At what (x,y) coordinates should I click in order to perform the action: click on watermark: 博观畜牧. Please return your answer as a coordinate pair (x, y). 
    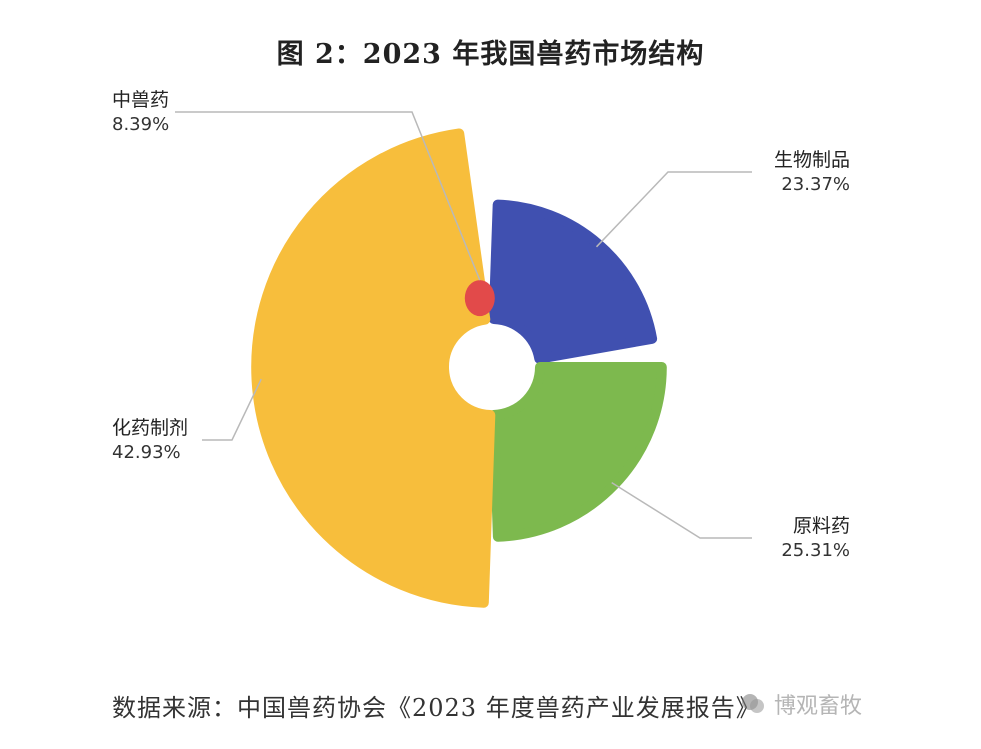
    Looking at the image, I should click on (801, 704).